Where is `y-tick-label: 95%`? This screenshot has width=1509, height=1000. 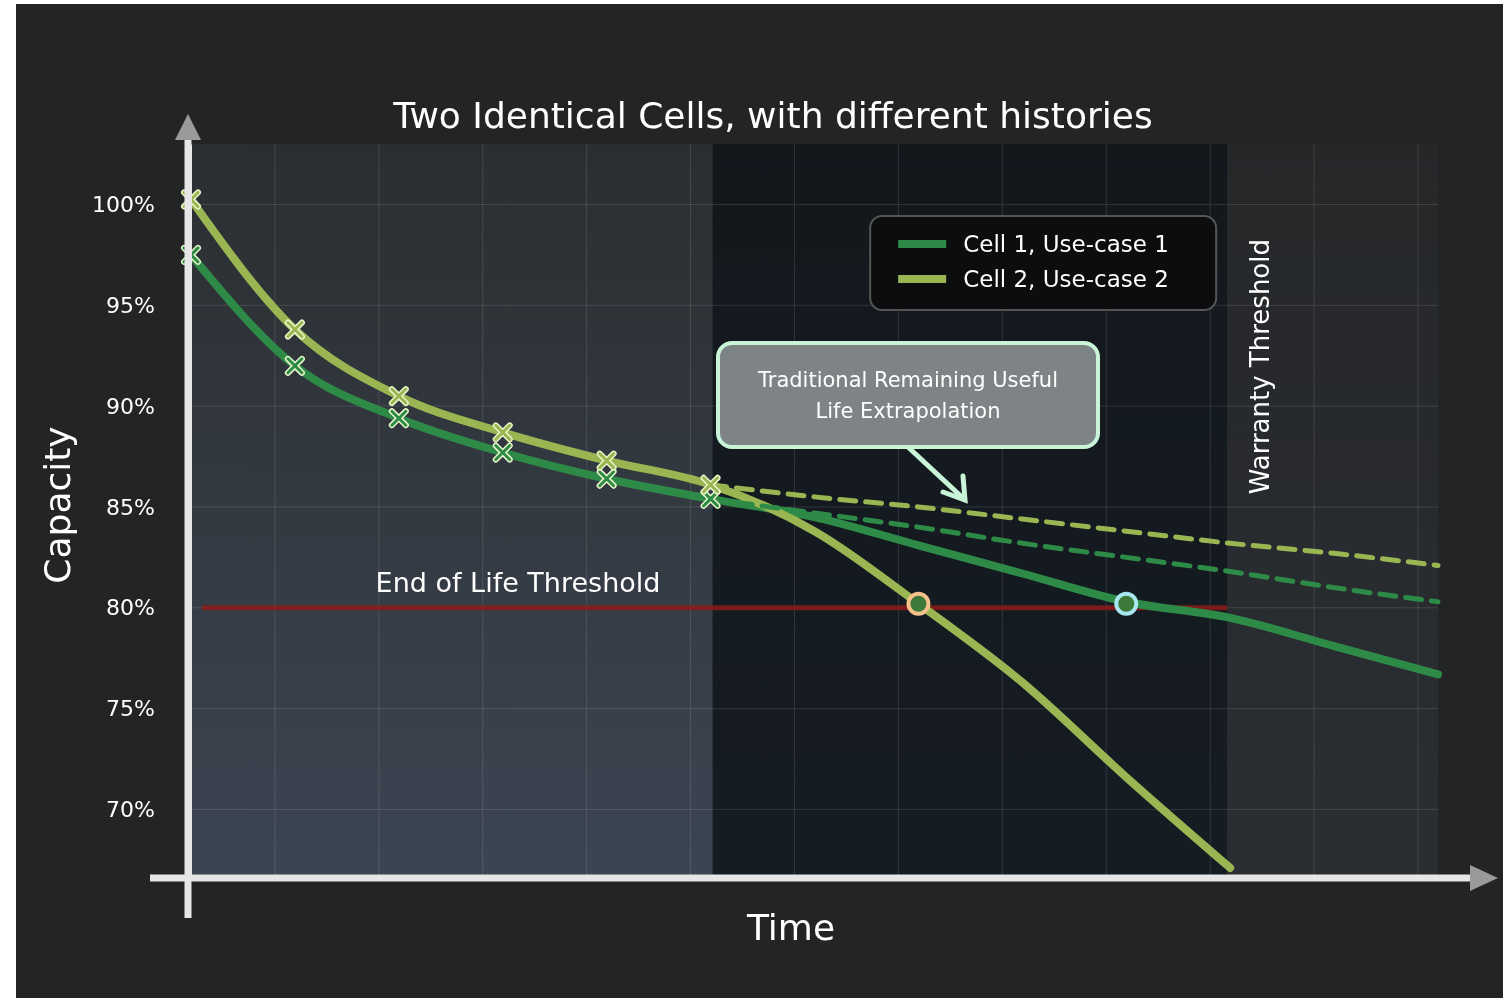
y-tick-label: 95% is located at coordinates (130, 305).